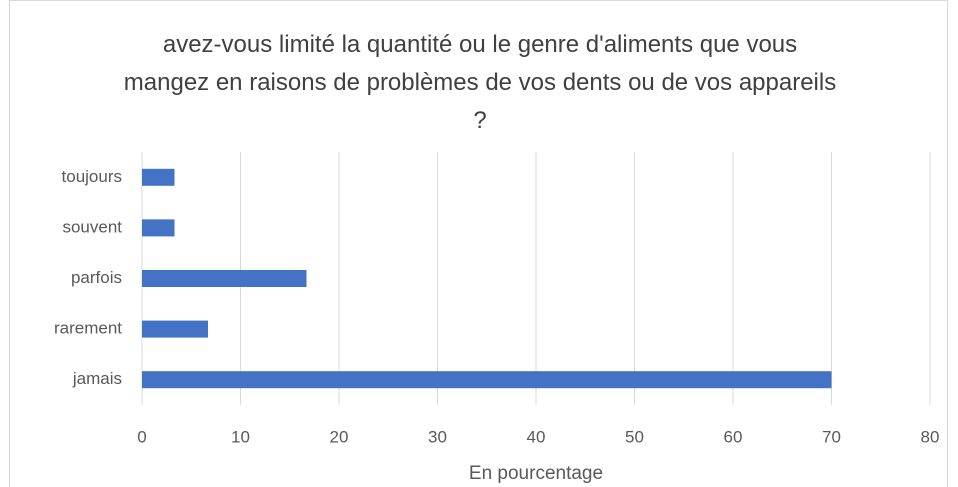 Image resolution: width=958 pixels, height=487 pixels. What do you see at coordinates (536, 436) in the screenshot?
I see `x-tick-label: 40` at bounding box center [536, 436].